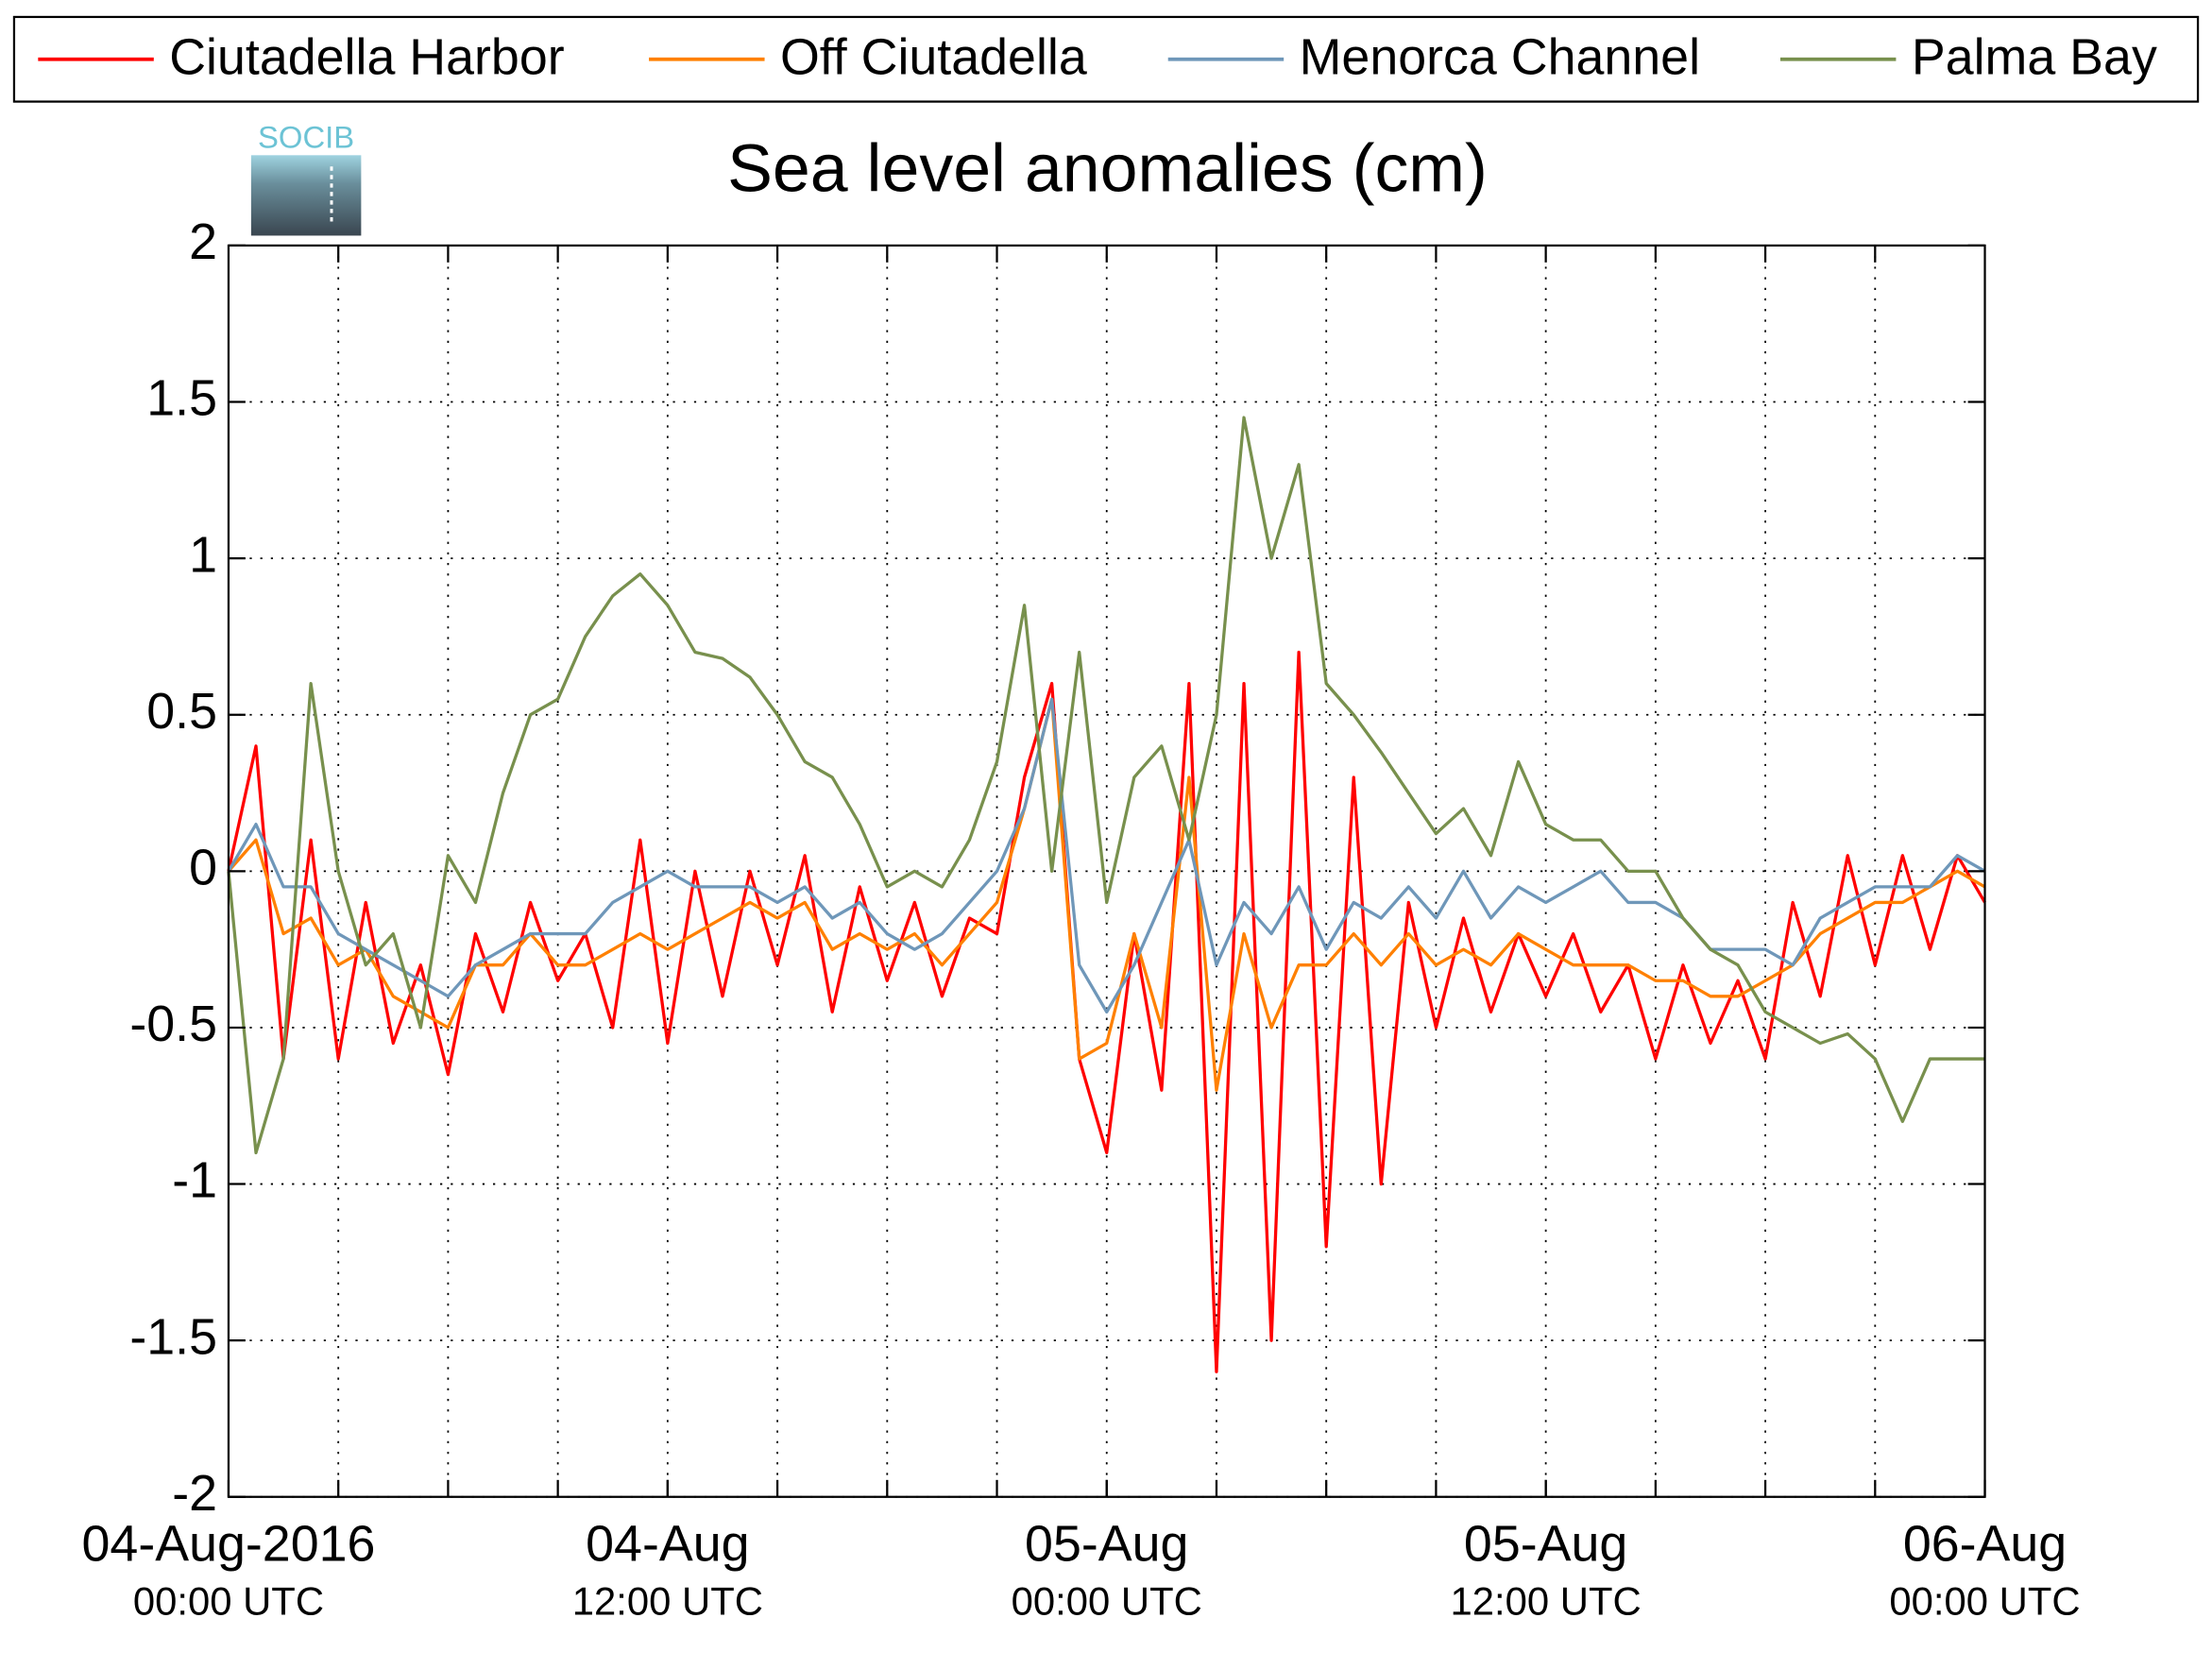 This screenshot has height=1669, width=2212. What do you see at coordinates (181, 712) in the screenshot?
I see `y-tick-label: 0.5` at bounding box center [181, 712].